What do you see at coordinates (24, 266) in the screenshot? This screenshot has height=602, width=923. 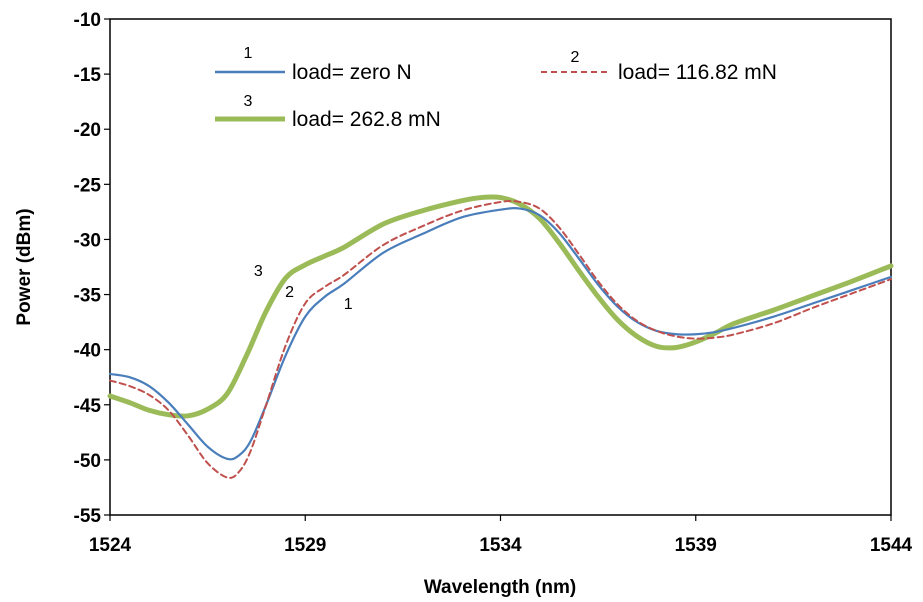 I see `y-axis-title: Power (dBm)` at bounding box center [24, 266].